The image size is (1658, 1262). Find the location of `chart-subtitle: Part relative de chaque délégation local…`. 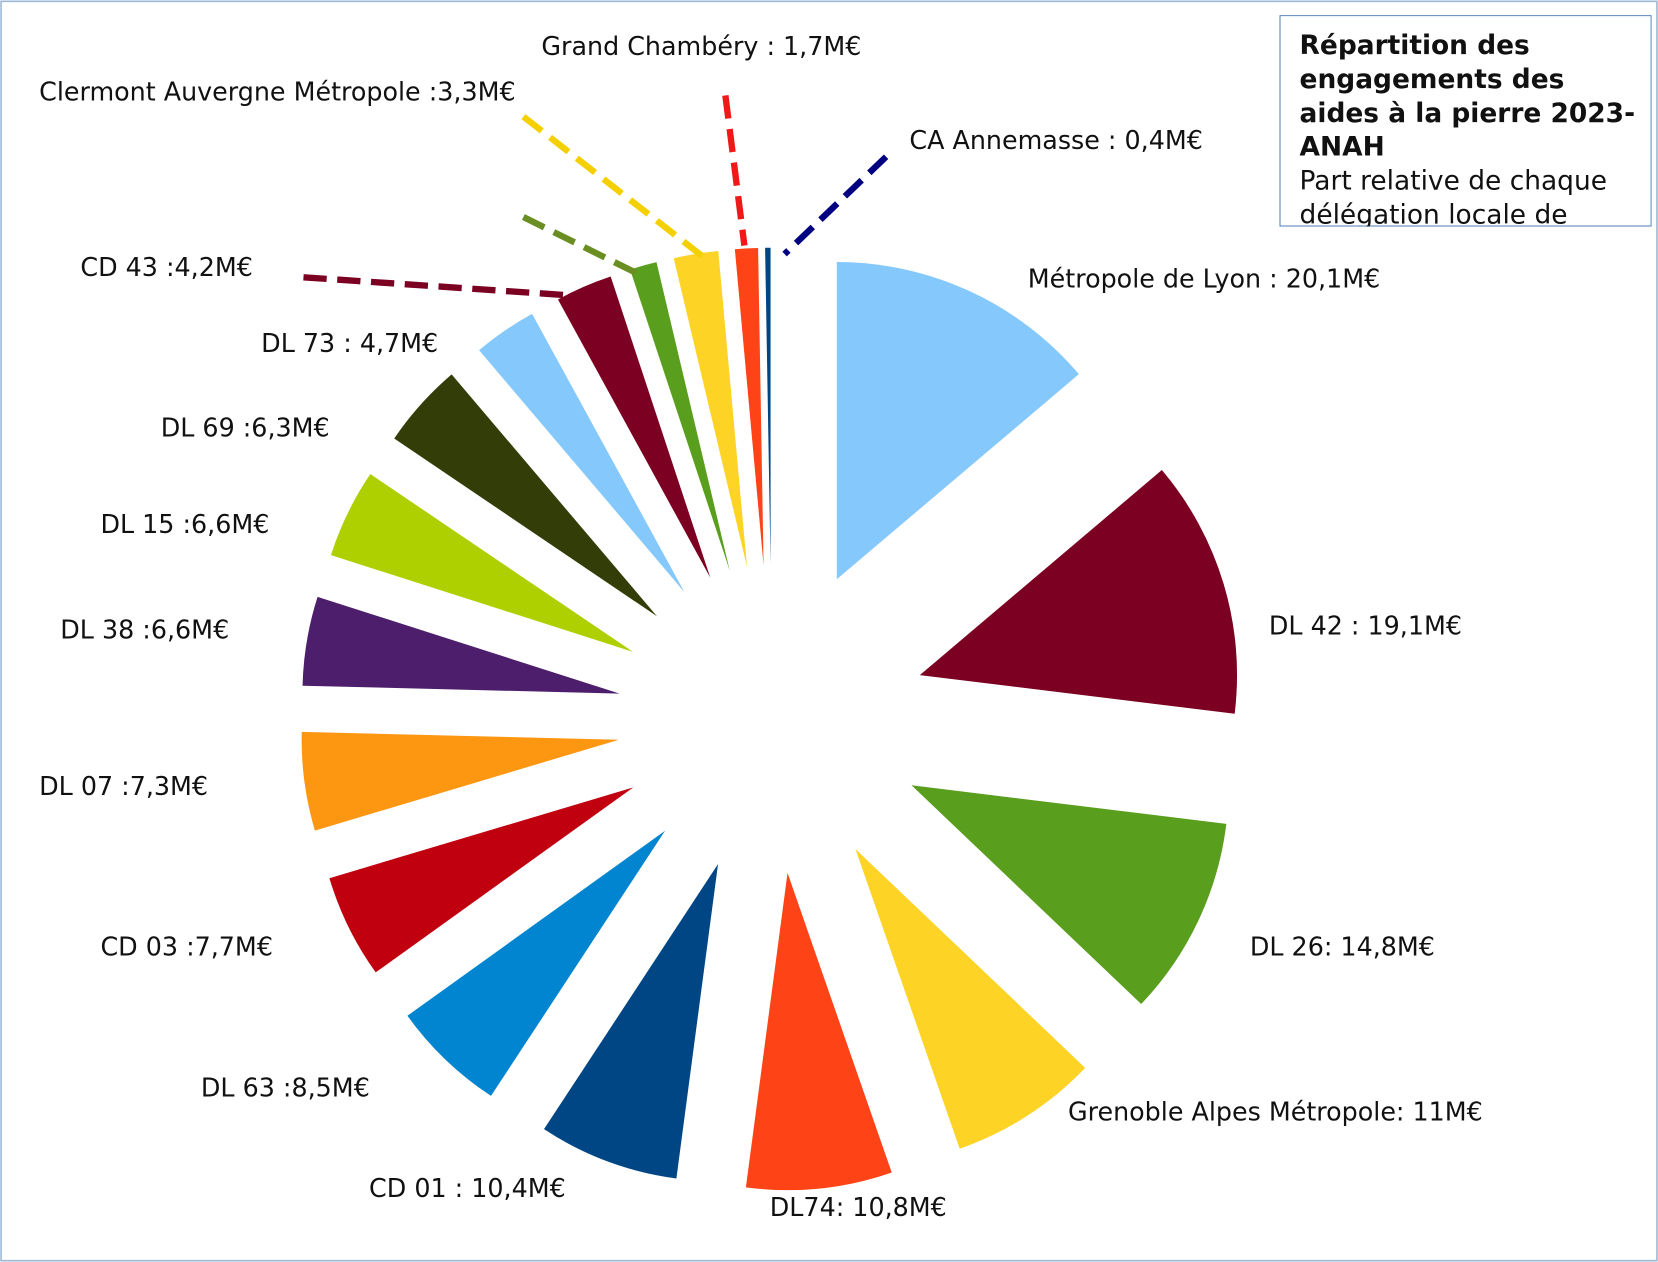

chart-subtitle: Part relative de chaque délégation local… is located at coordinates (1453, 196).